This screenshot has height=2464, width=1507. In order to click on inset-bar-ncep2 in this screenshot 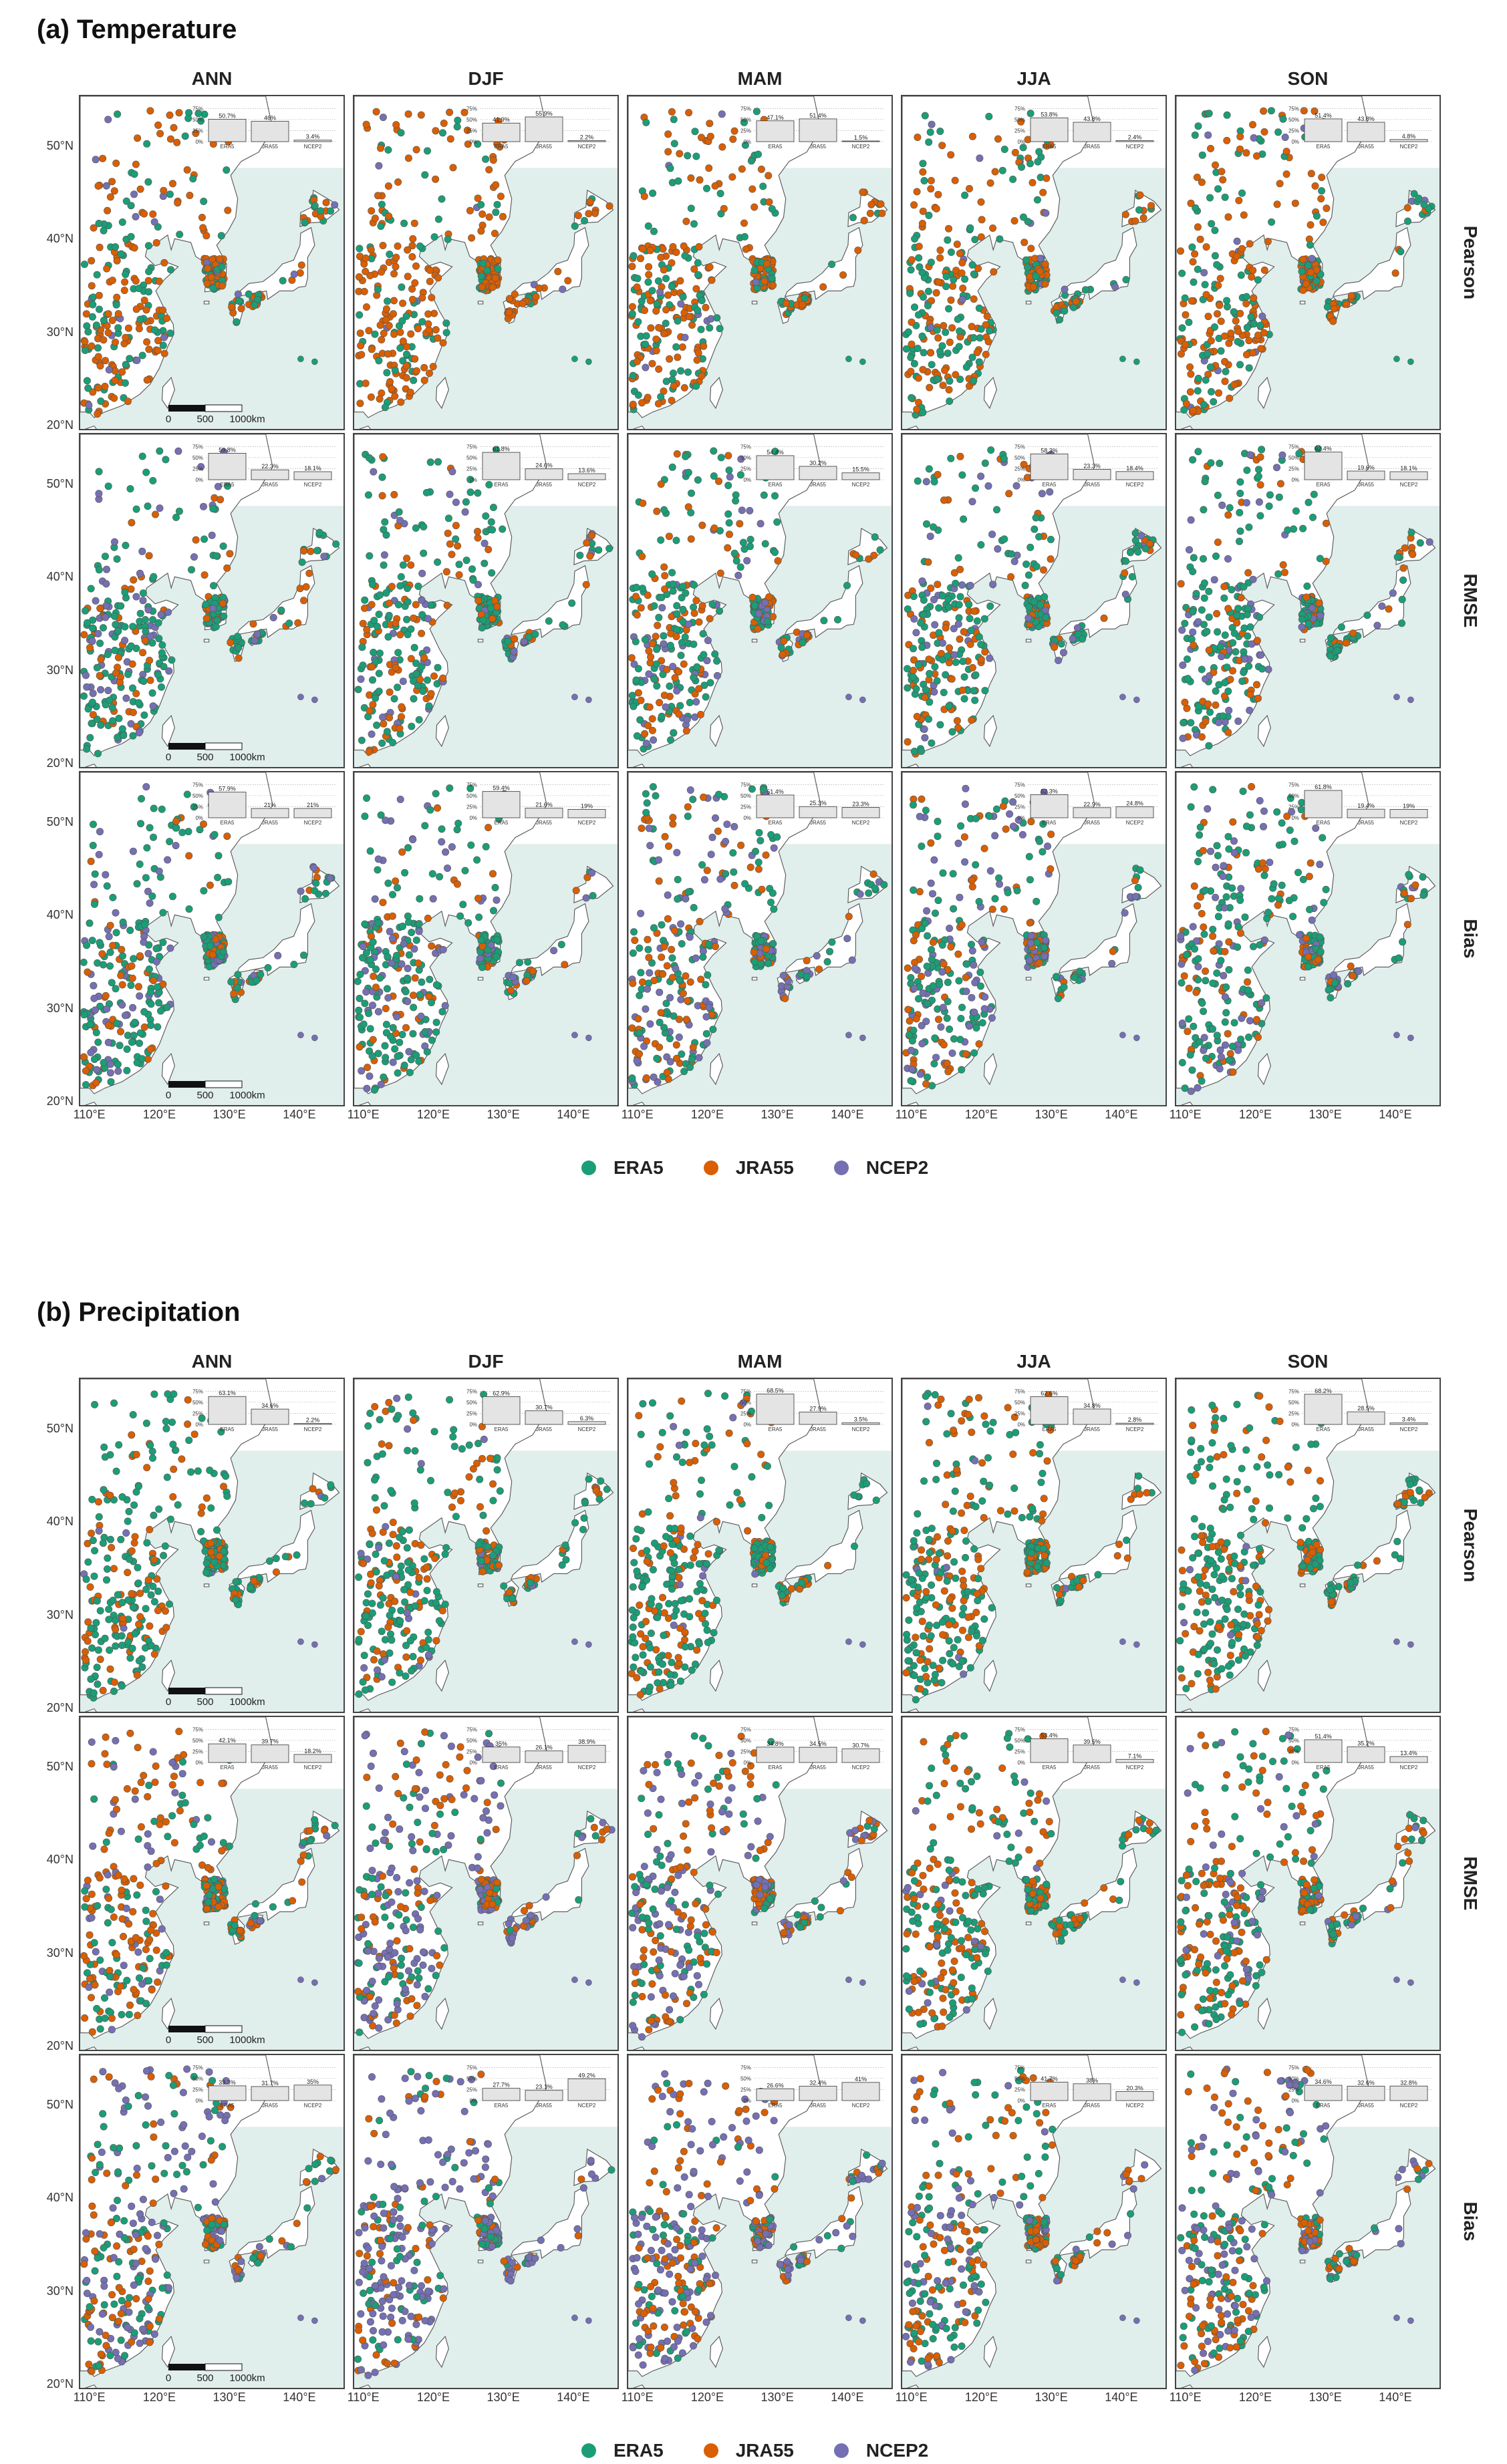, I will do `click(1134, 141)`.